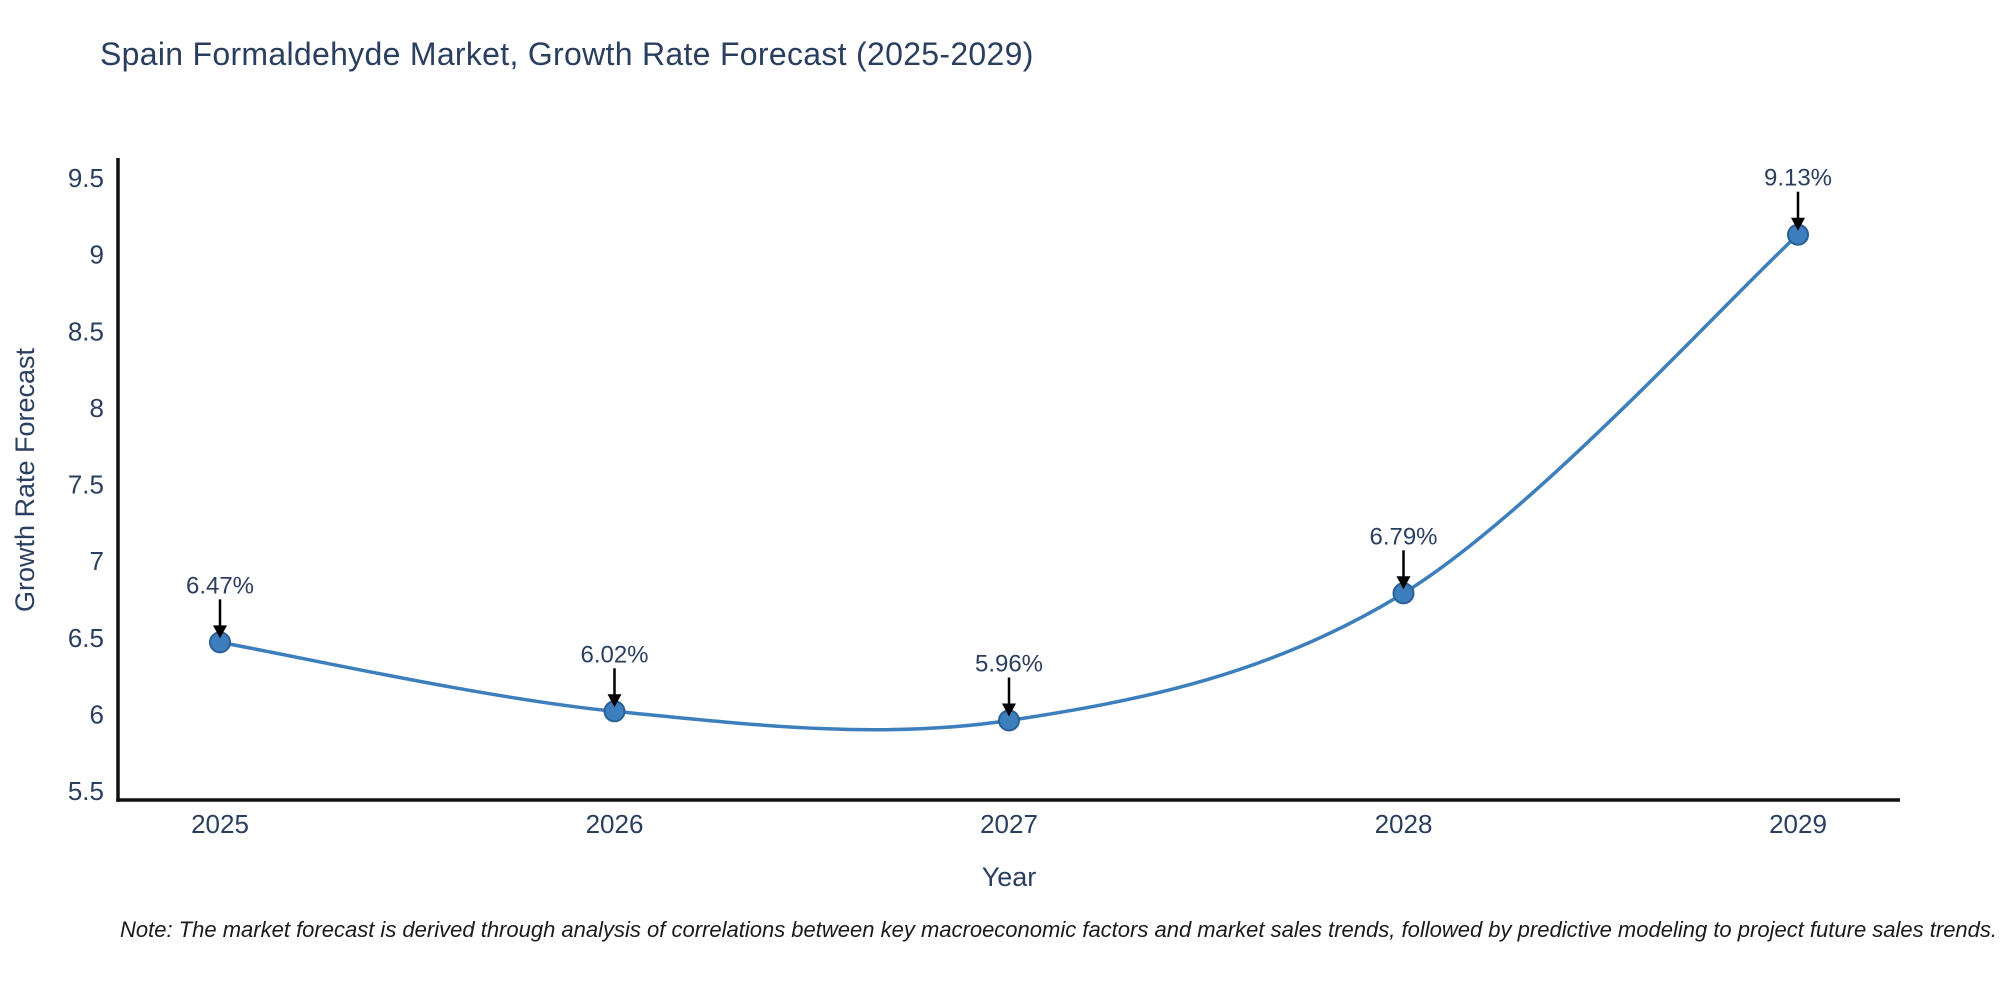 This screenshot has height=1000, width=2000. I want to click on y-axis-tick-labels: 5.5 6 6.5 7 7.5 8 8.5 9 9.5, so click(86, 484).